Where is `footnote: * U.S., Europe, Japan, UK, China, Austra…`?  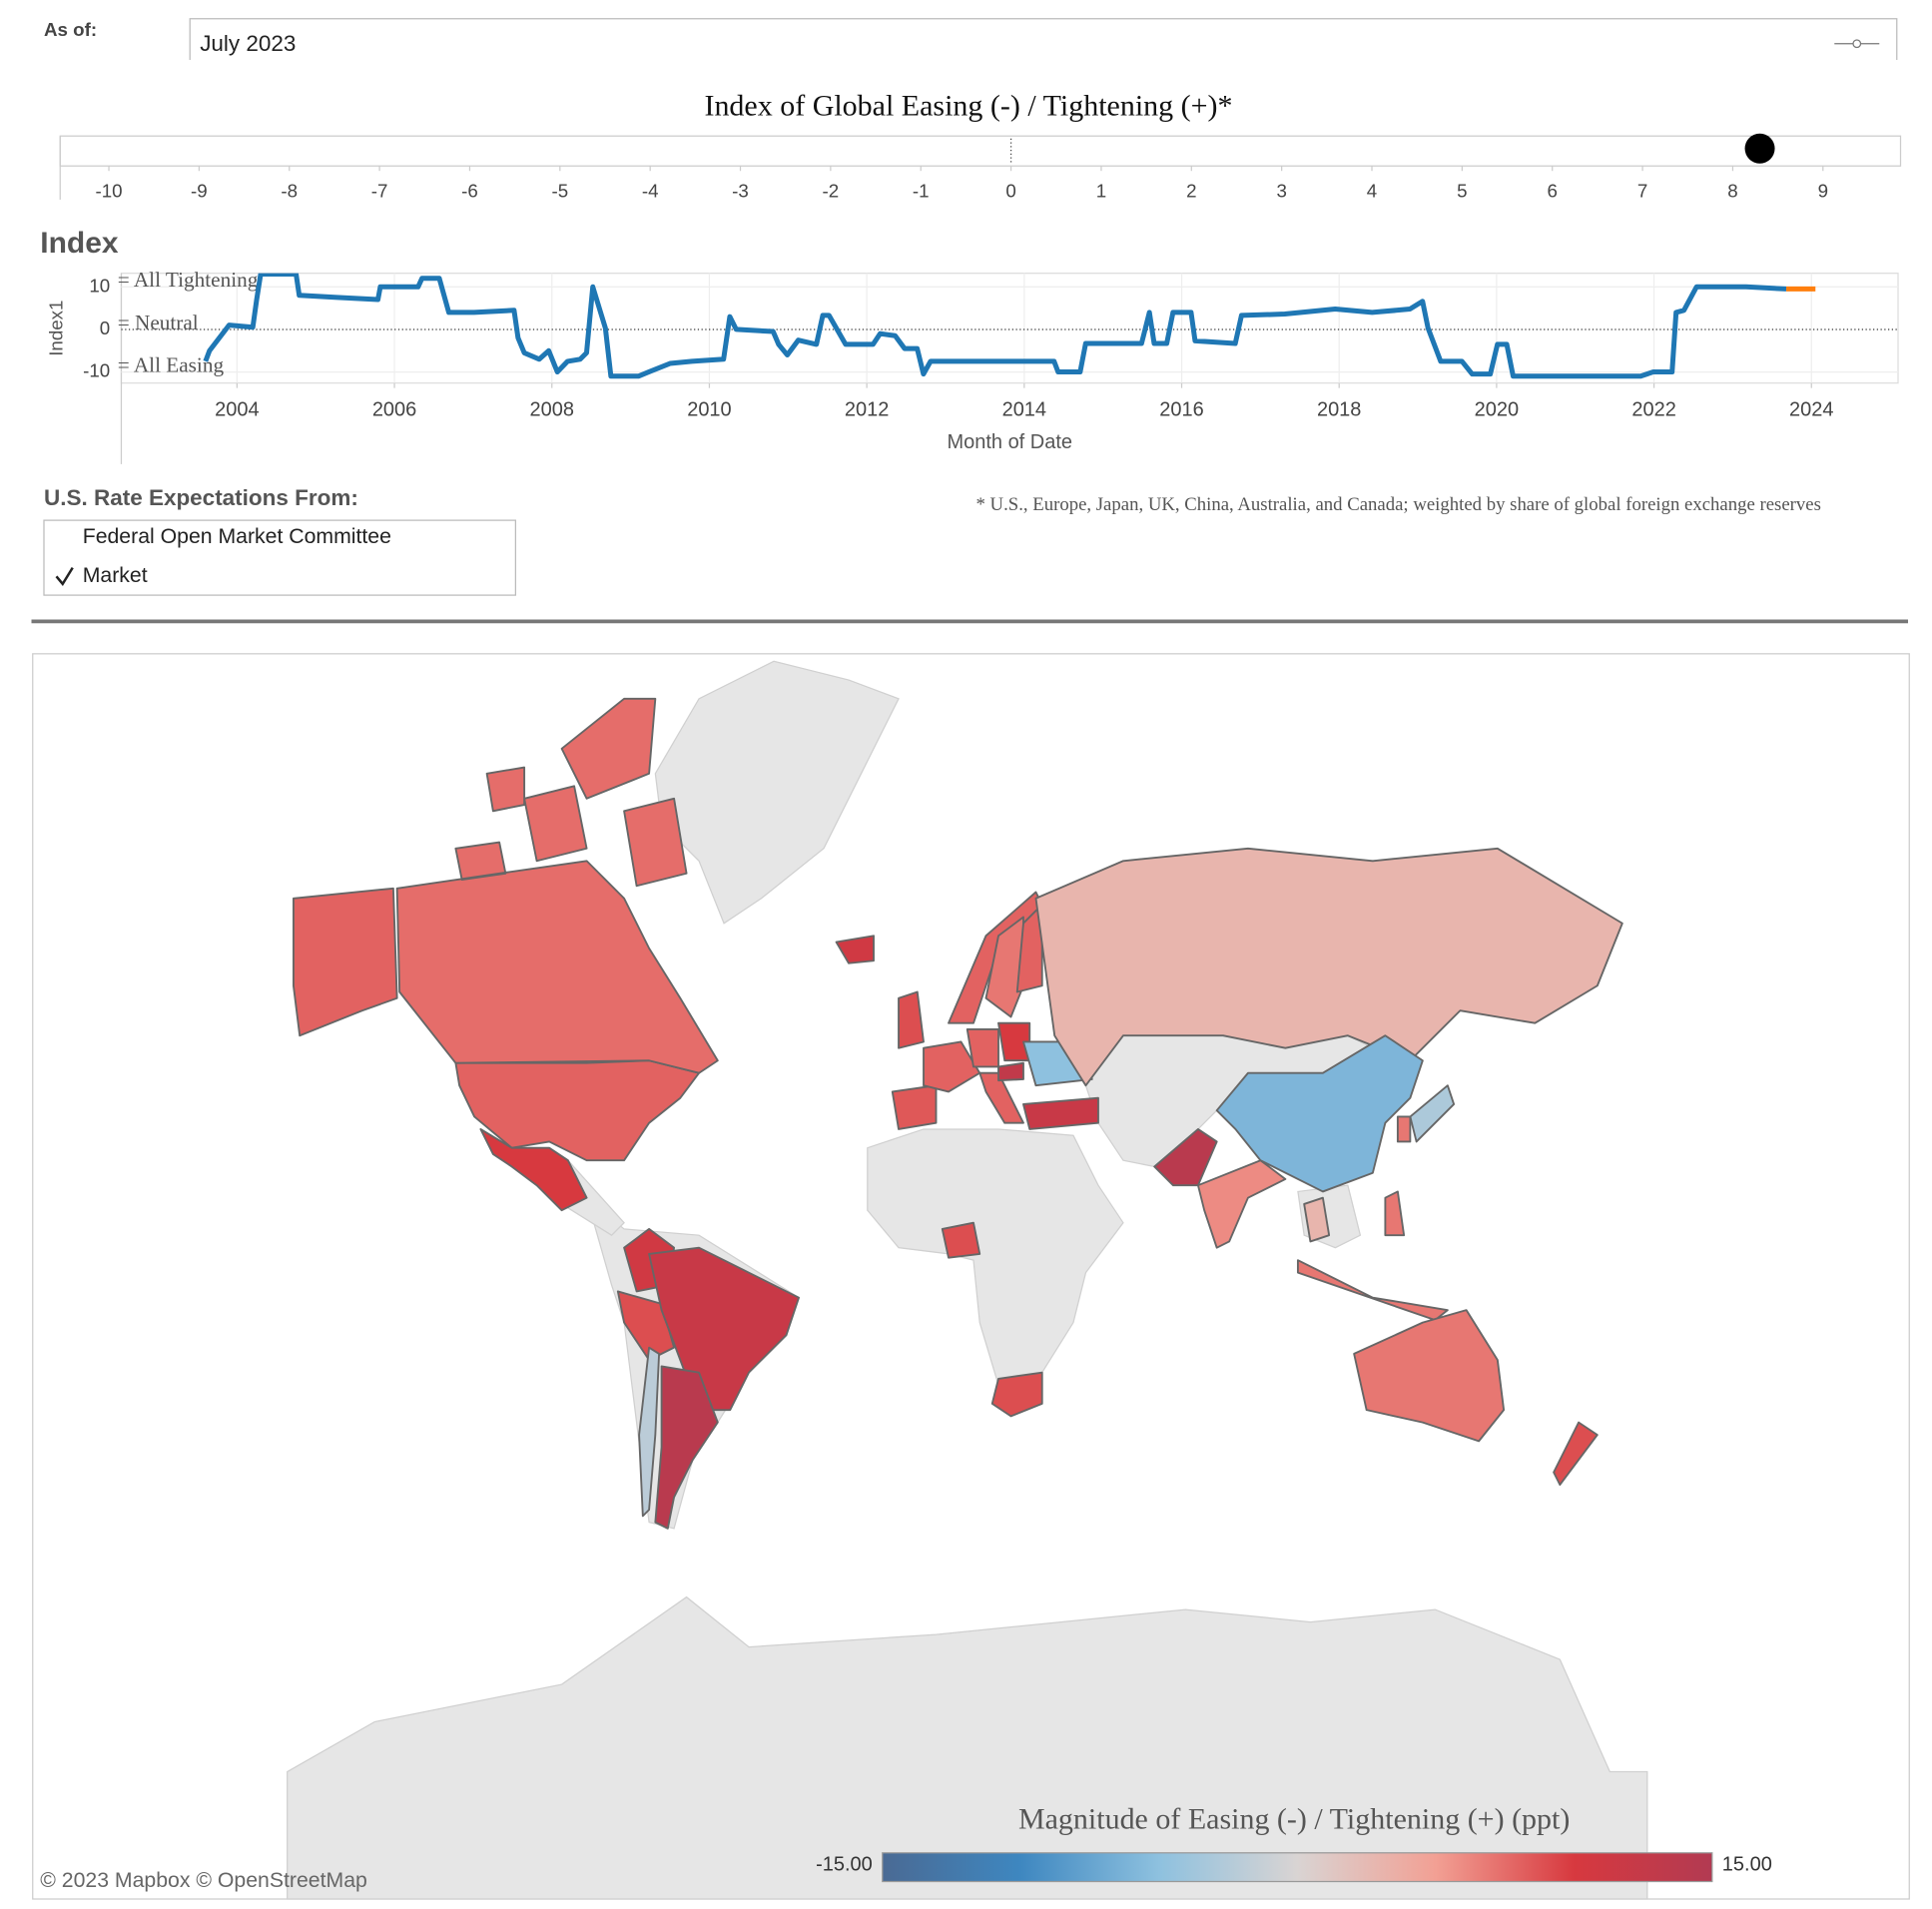 footnote: * U.S., Europe, Japan, UK, China, Austra… is located at coordinates (1398, 505).